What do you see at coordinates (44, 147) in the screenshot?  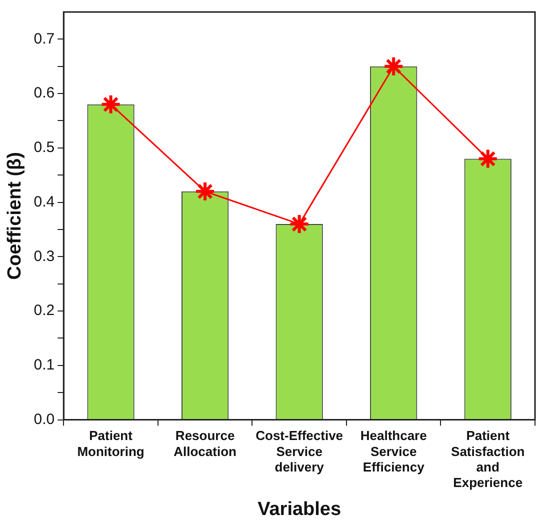 I see `y-tick-label: 0.5` at bounding box center [44, 147].